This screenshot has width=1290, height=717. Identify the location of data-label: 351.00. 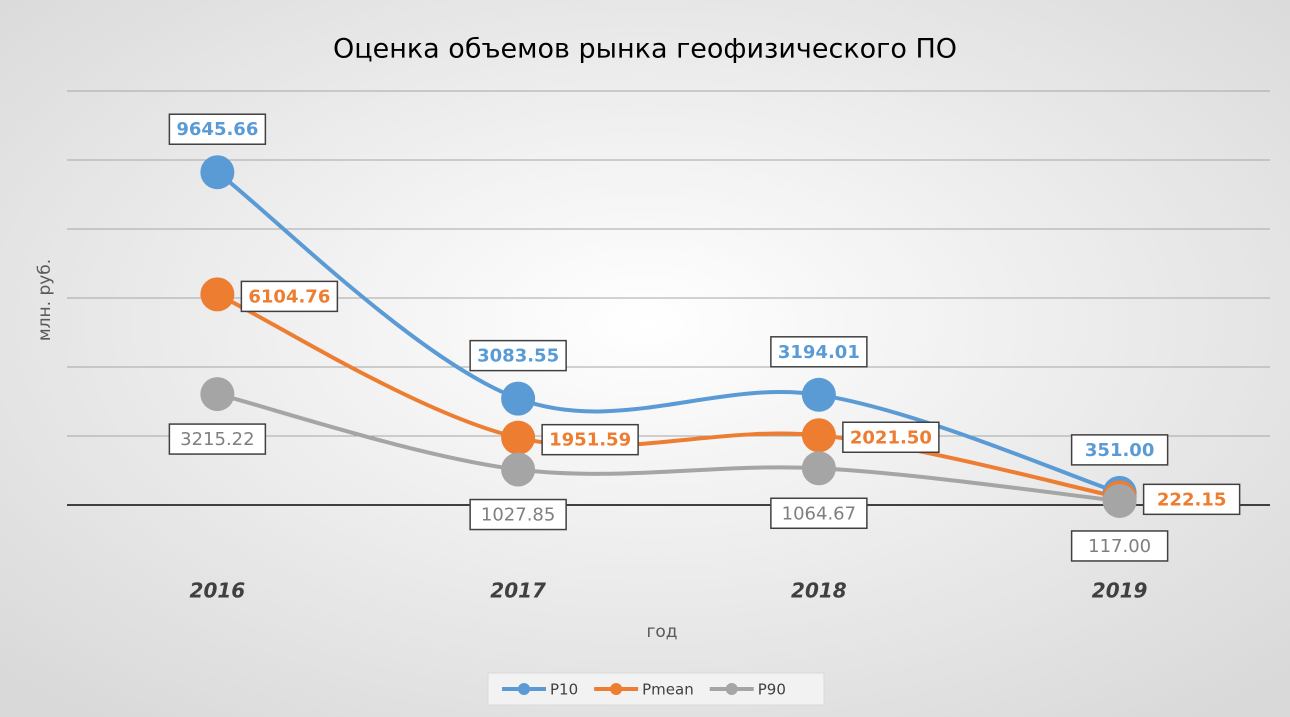
(1119, 450).